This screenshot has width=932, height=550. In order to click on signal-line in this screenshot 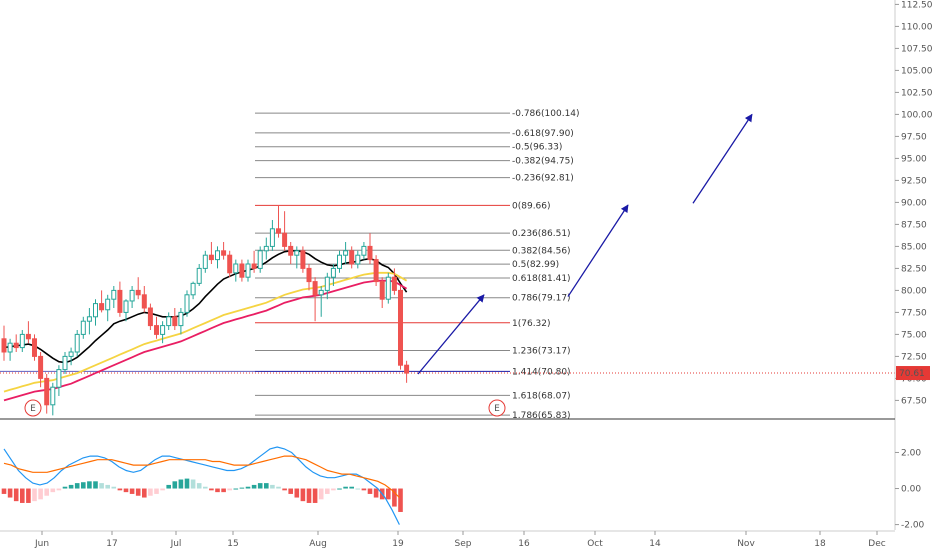, I will do `click(201, 476)`.